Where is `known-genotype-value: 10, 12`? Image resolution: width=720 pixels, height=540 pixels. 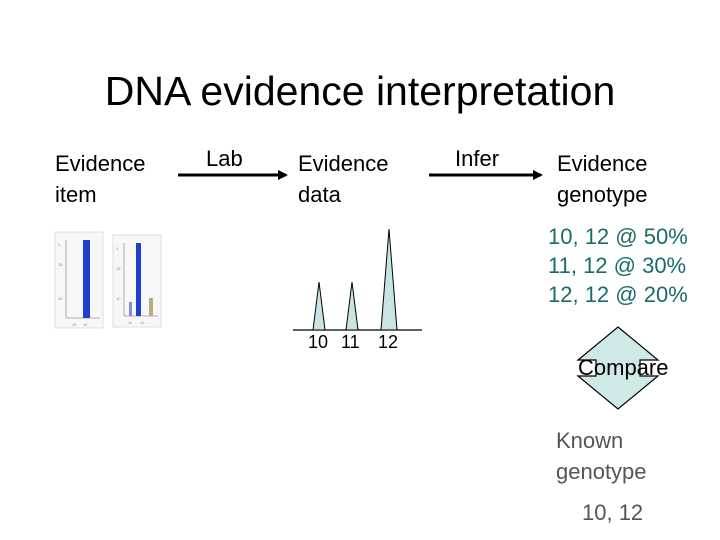
known-genotype-value: 10, 12 is located at coordinates (613, 512).